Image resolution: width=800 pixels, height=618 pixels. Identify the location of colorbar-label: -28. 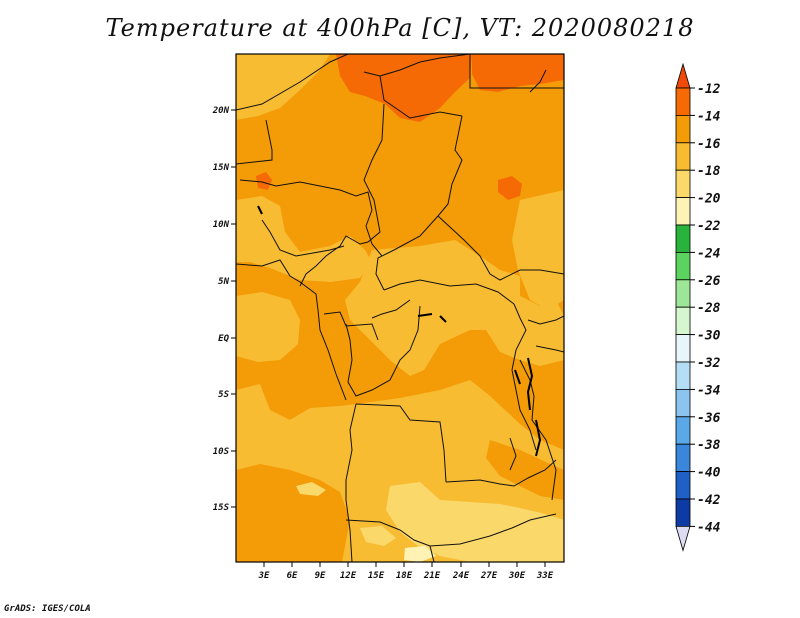
(709, 308).